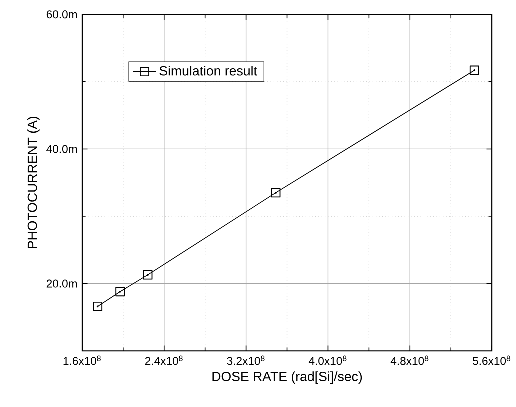  Describe the element at coordinates (409, 361) in the screenshot. I see `x-tick-label: 4.8x10$^{8}$` at that location.